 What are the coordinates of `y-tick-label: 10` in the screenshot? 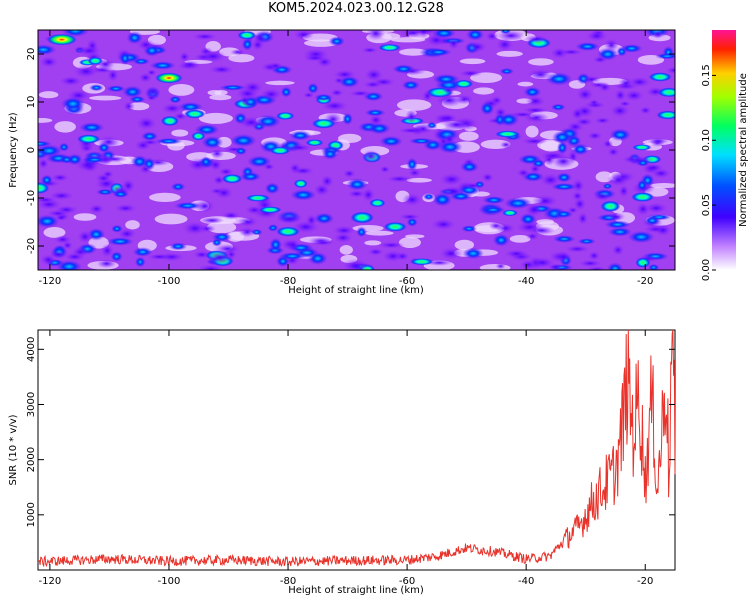 It's located at (31, 102).